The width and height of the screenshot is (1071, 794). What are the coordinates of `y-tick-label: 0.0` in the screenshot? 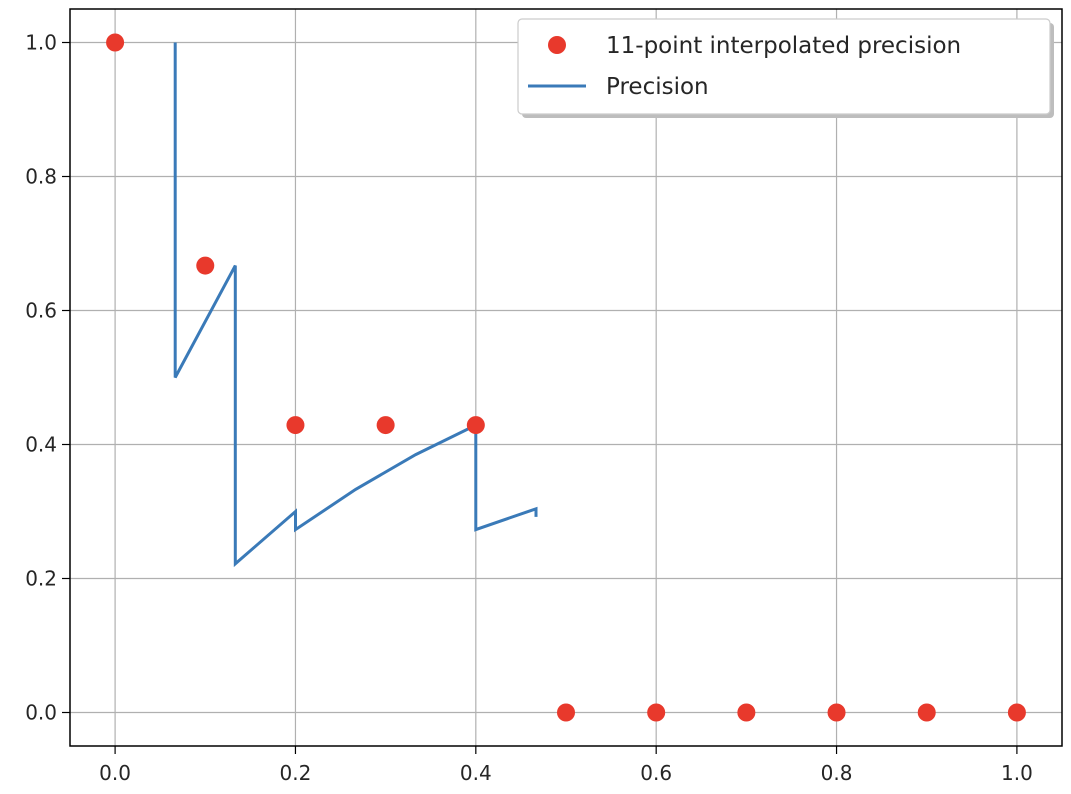 It's located at (41, 713).